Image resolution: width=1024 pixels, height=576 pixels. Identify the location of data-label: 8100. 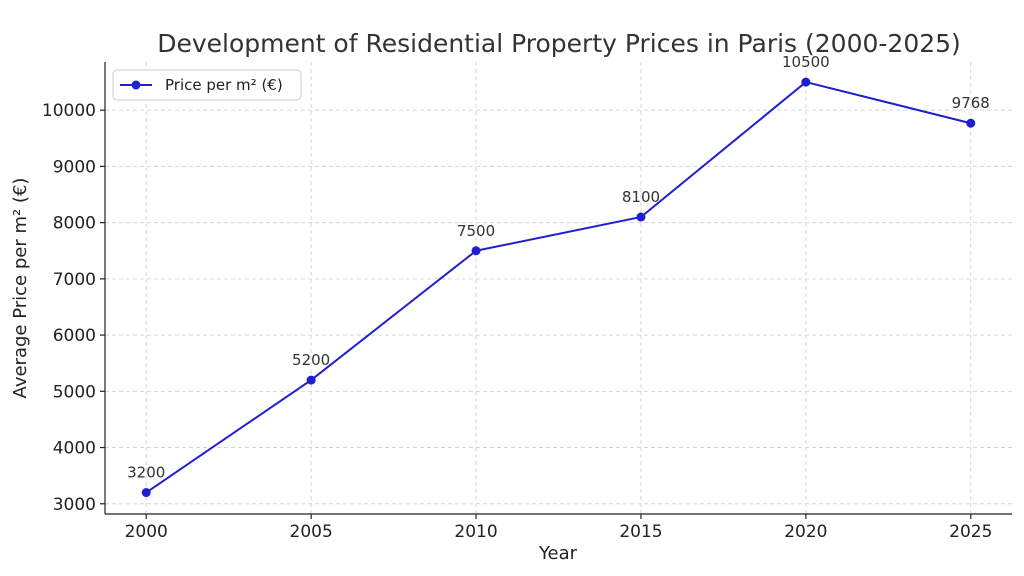
(641, 197).